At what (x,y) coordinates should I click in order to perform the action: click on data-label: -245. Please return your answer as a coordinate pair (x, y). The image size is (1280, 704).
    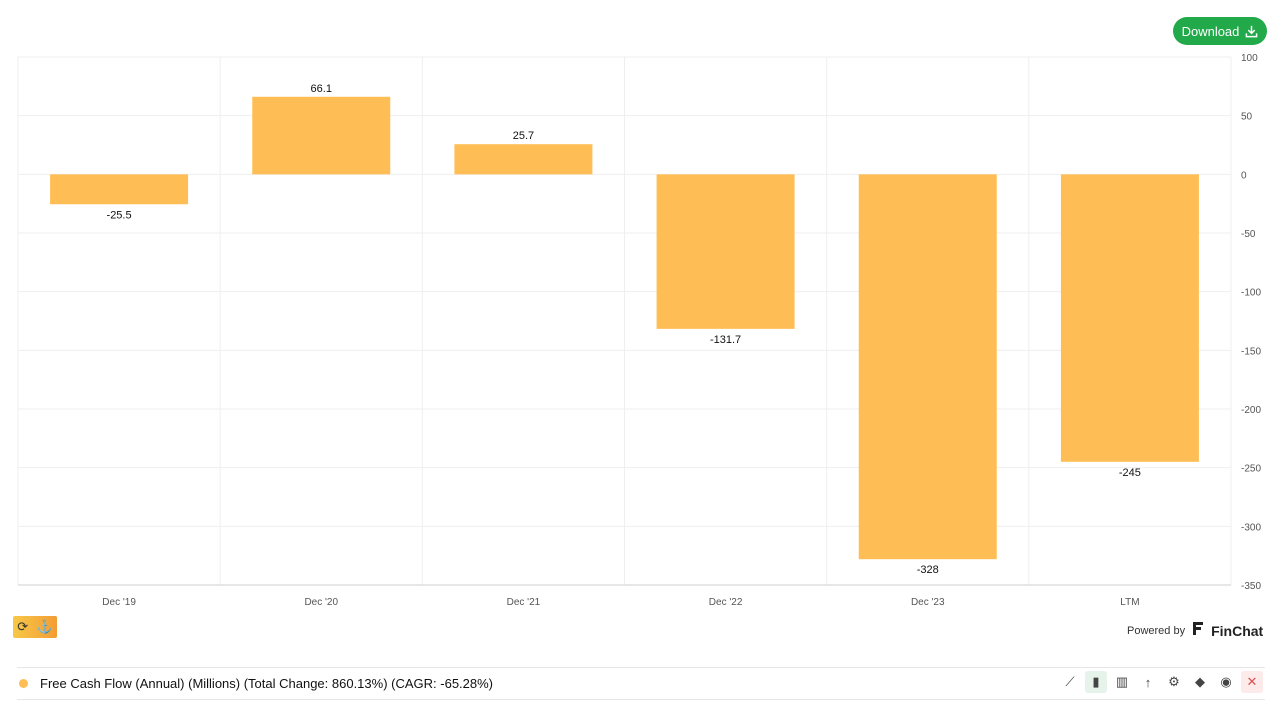
    Looking at the image, I should click on (1130, 473).